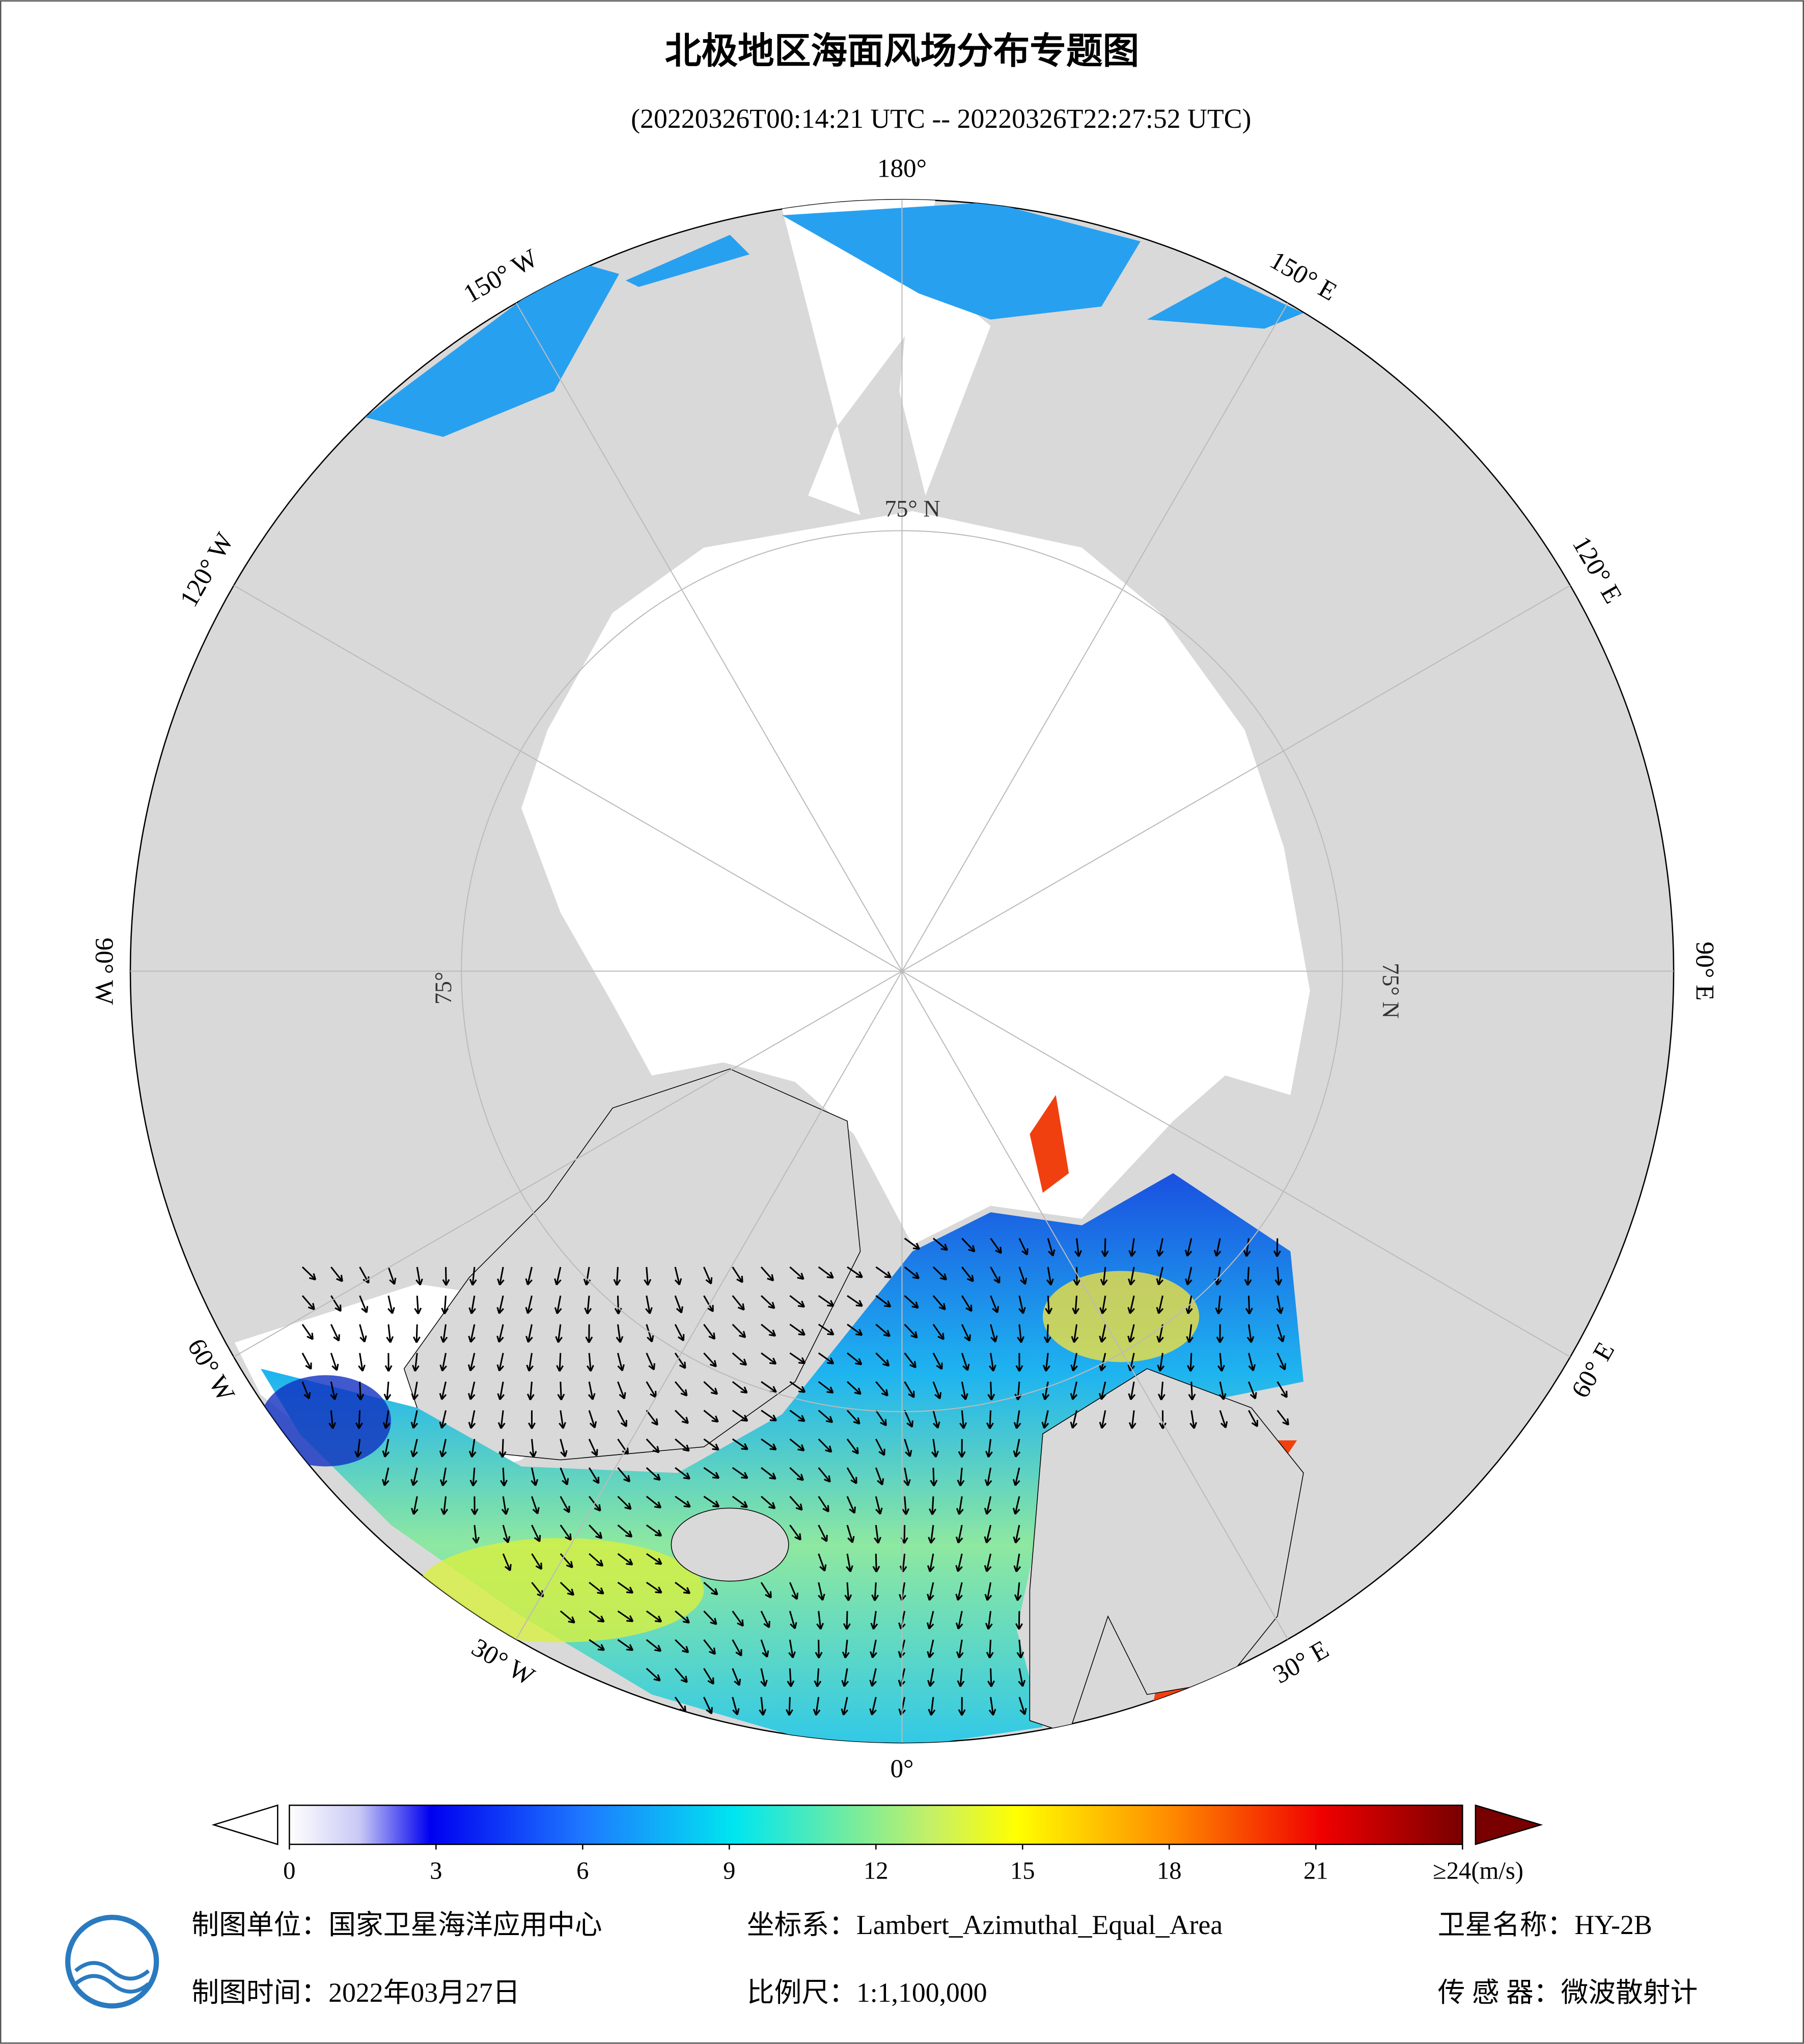 The image size is (1804, 2044). Describe the element at coordinates (1704, 971) in the screenshot. I see `longitude-label: 90° E` at that location.